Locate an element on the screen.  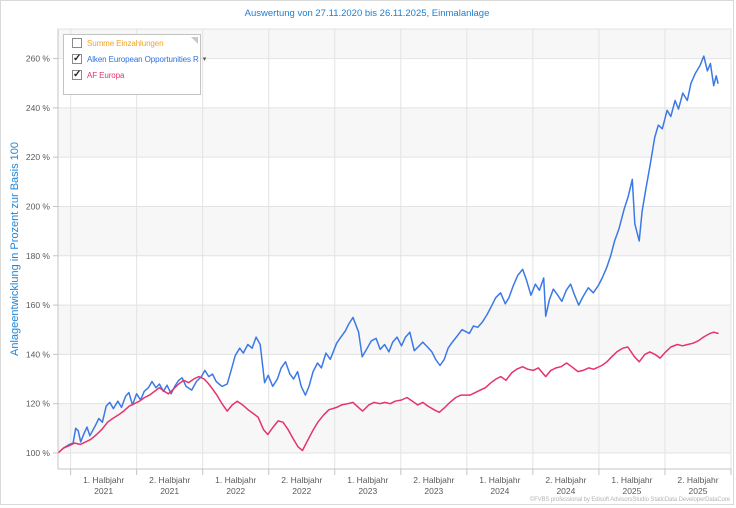
legend-item-summe-einzahlungen: Summe Einzahlungen is located at coordinates (136, 43).